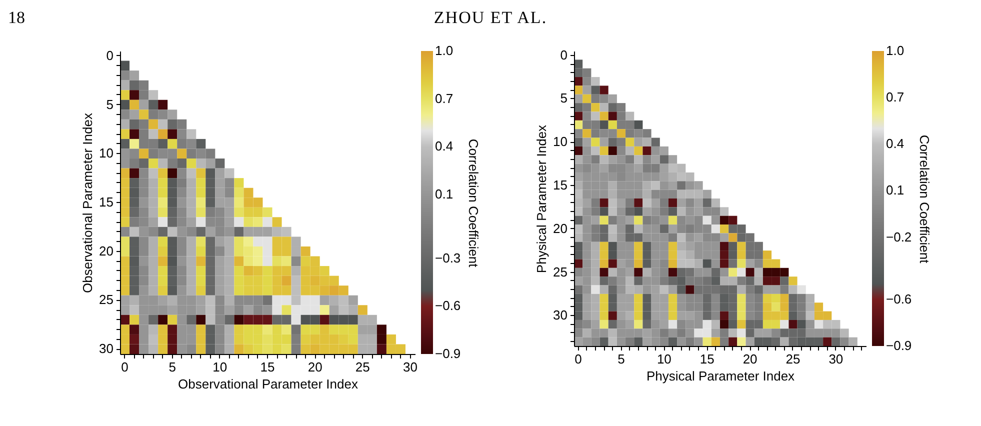 This screenshot has width=981, height=426. What do you see at coordinates (899, 236) in the screenshot?
I see `color-bar-label: −0.2` at bounding box center [899, 236].